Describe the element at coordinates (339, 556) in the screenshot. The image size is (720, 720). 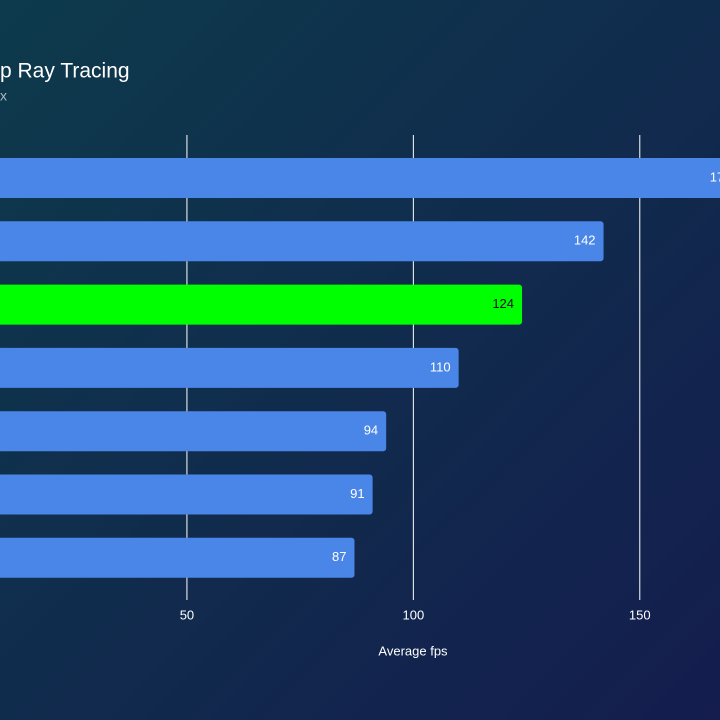
I see `value-label: 87` at that location.